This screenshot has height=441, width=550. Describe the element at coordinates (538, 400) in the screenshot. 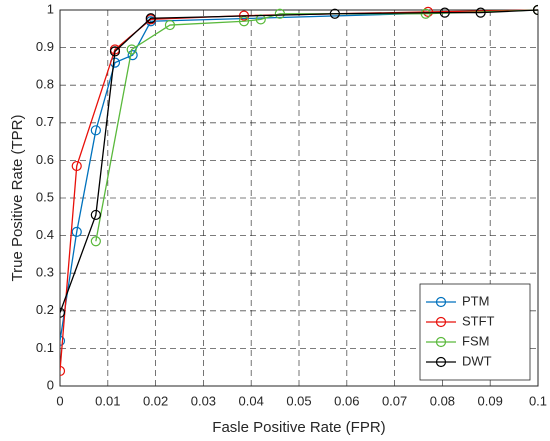

I see `x-tick-label: 0.1` at that location.